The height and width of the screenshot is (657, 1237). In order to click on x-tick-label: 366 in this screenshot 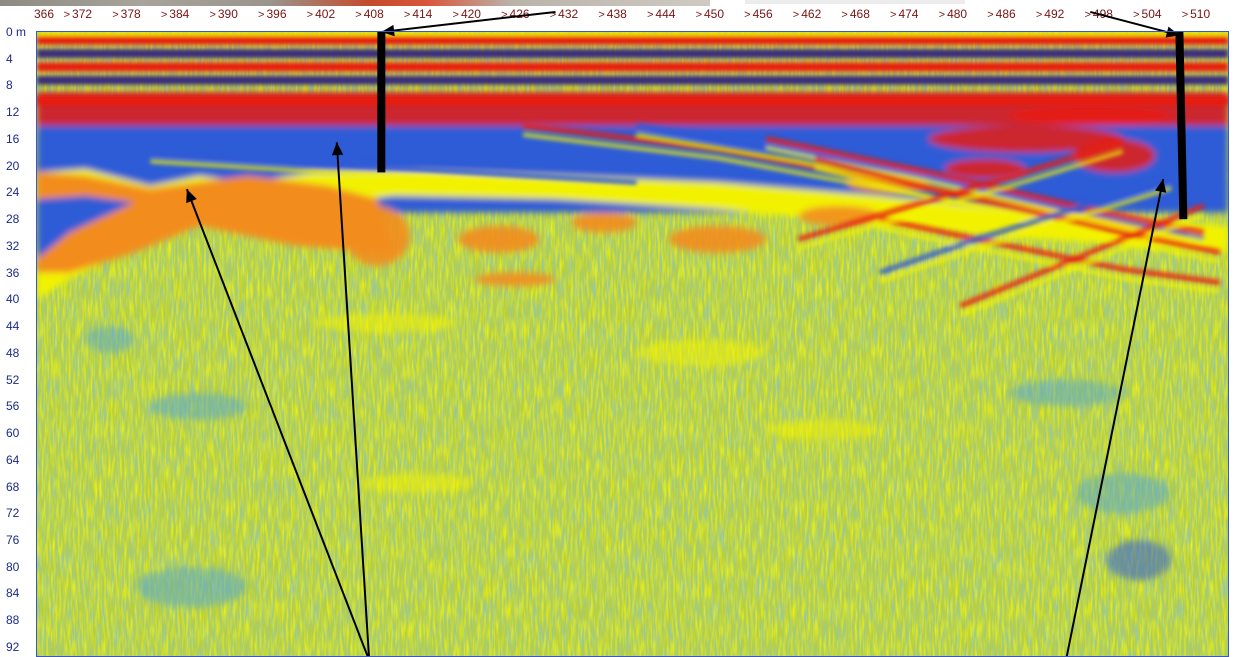, I will do `click(44, 14)`.